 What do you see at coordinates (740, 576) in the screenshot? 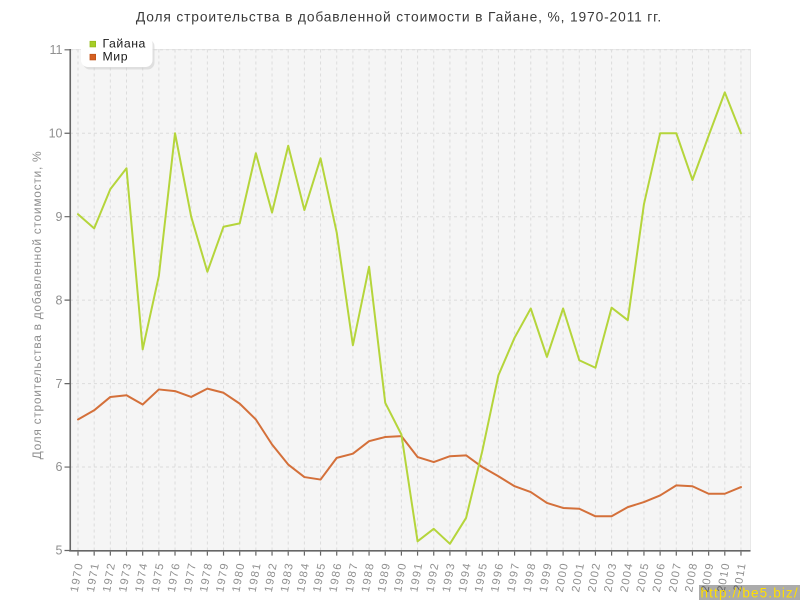
I see `svg-text: 2011` at bounding box center [740, 576].